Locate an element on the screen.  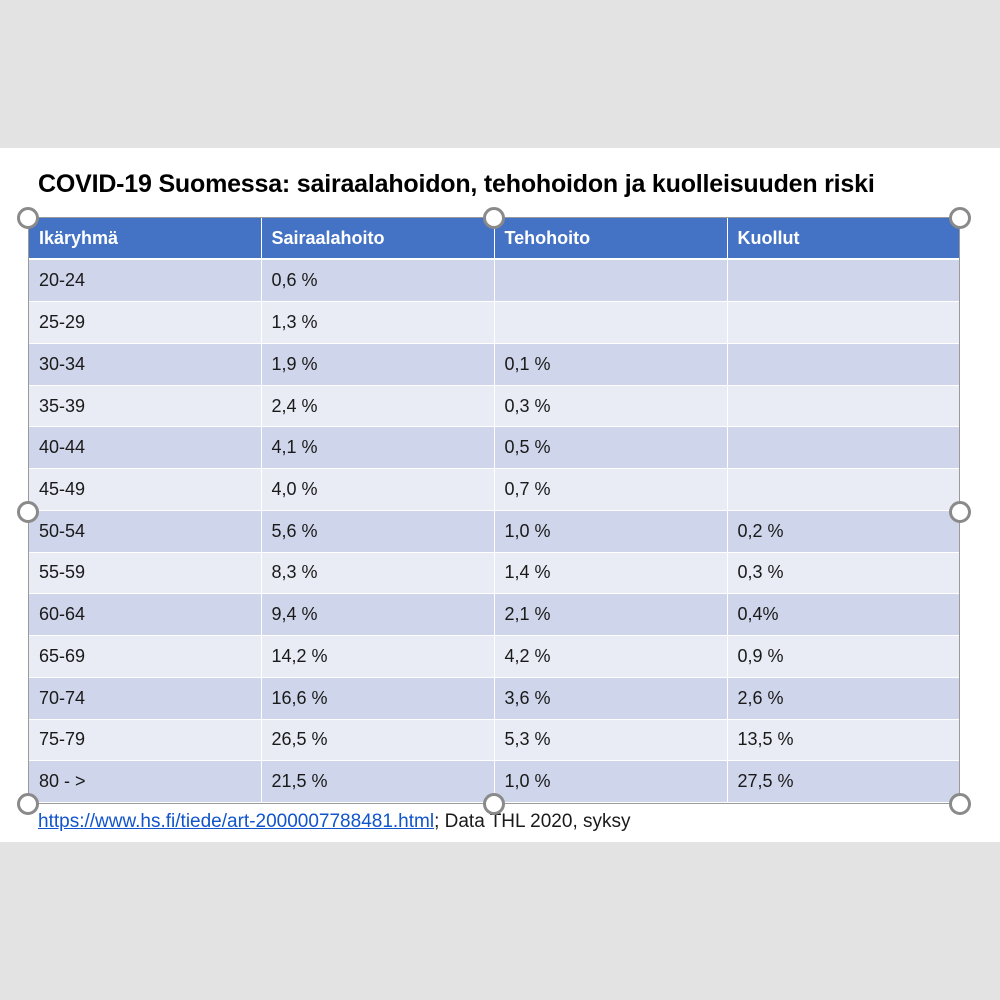
resize-handle-middle-right is located at coordinates (960, 512).